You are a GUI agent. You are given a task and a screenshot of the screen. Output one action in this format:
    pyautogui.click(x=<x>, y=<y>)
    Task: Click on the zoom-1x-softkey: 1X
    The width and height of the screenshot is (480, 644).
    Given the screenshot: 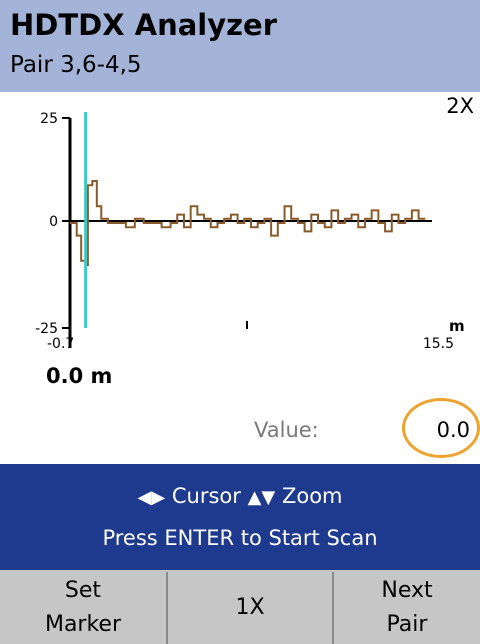 What is the action you would take?
    pyautogui.click(x=249, y=608)
    